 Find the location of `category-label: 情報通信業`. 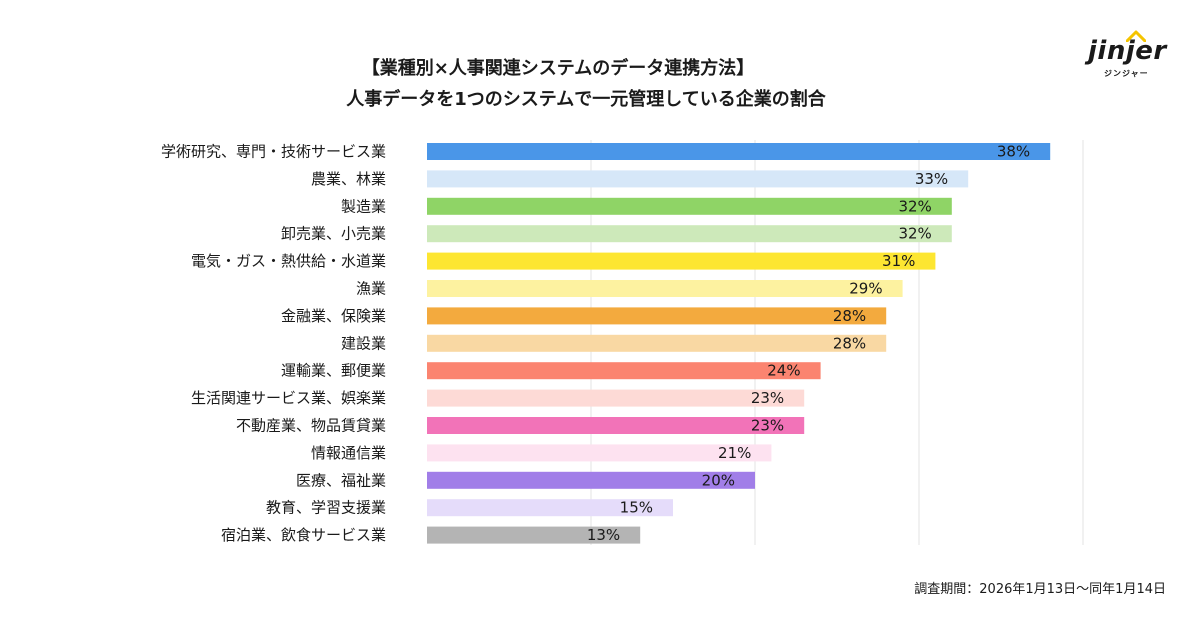

category-label: 情報通信業 is located at coordinates (348, 453).